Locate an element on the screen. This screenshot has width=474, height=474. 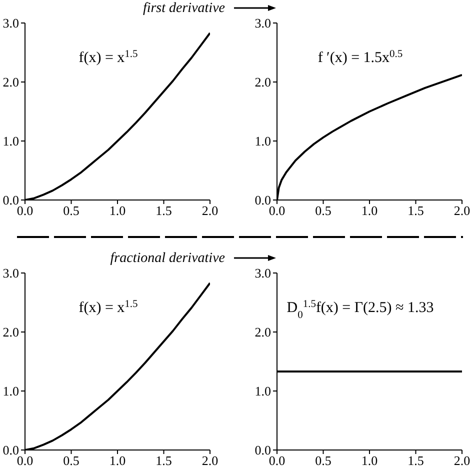
annotation: D$_{0}$$^{1.5}$f(x) = Γ(2.5) ≈ 1.33 is located at coordinates (360, 309).